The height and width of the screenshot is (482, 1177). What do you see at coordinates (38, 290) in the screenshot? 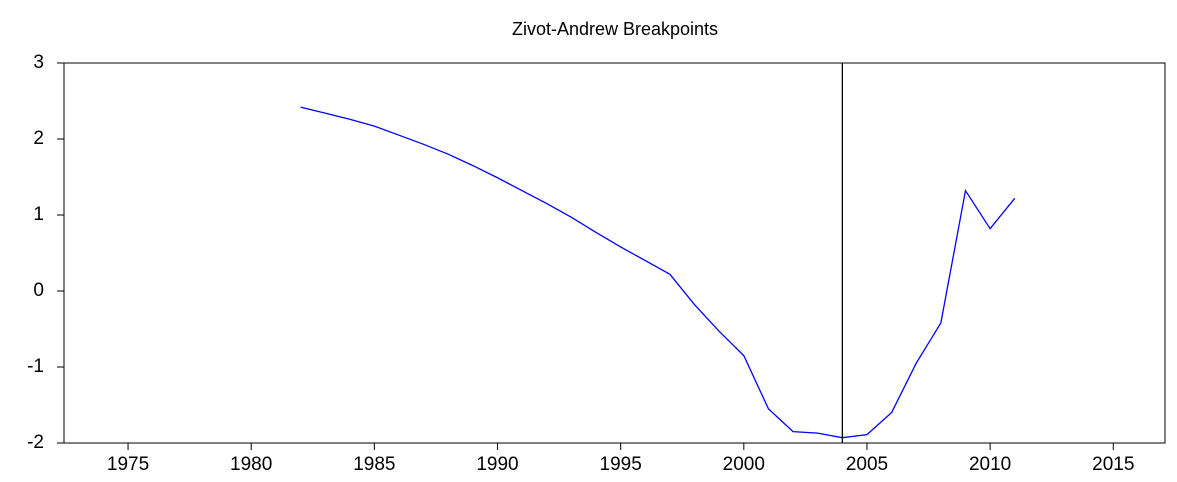
I see `y-tick-label: 0` at bounding box center [38, 290].